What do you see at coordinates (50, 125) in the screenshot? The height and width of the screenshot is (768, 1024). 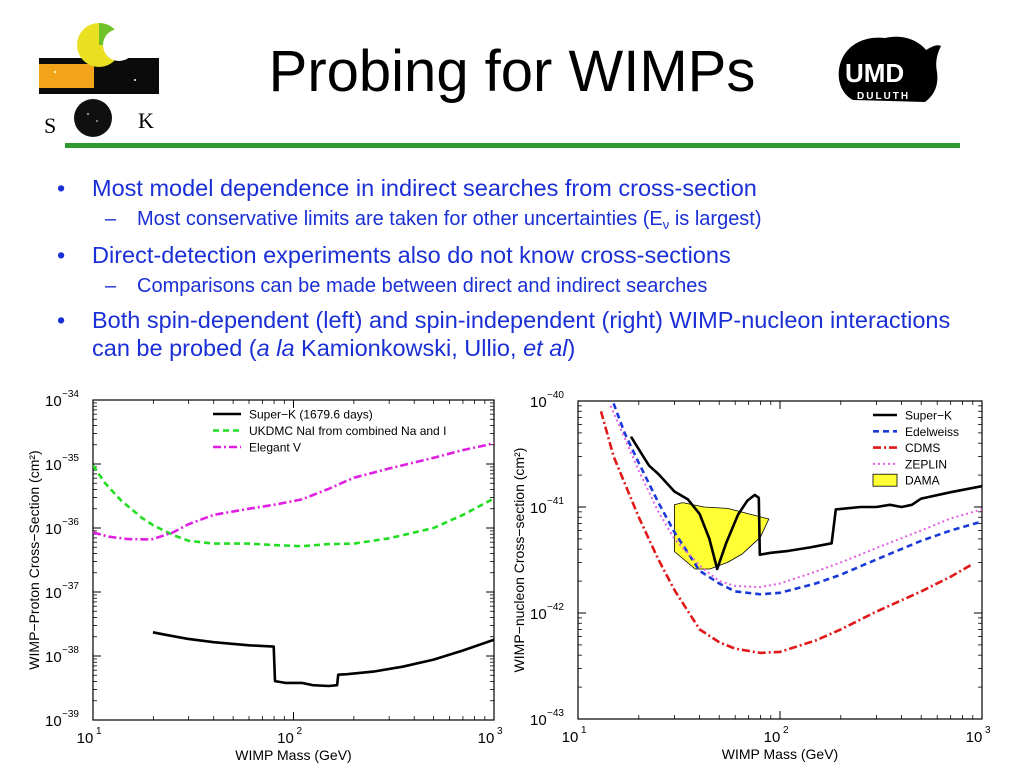 I see `logo-letter-s: S` at bounding box center [50, 125].